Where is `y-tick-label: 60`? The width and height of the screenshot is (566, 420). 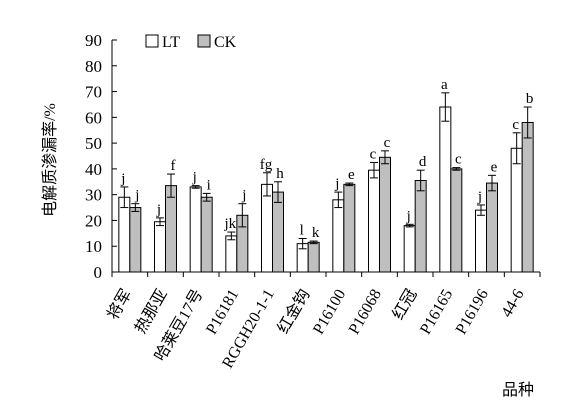 y-tick-label: 60 is located at coordinates (93, 117).